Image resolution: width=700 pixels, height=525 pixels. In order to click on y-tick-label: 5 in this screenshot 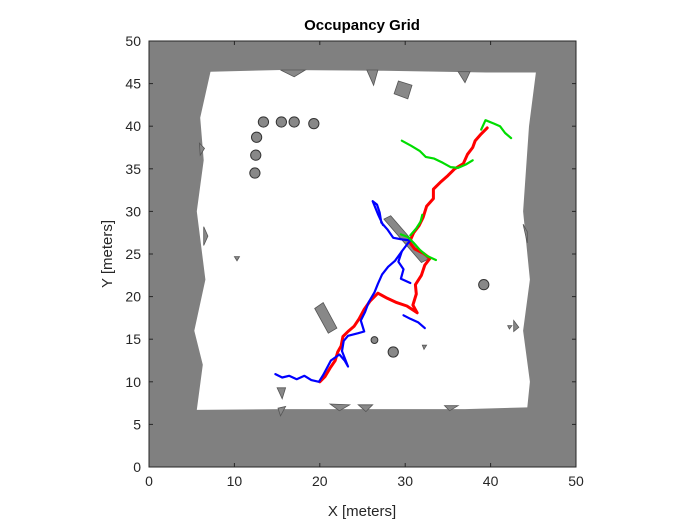, I will do `click(137, 424)`.